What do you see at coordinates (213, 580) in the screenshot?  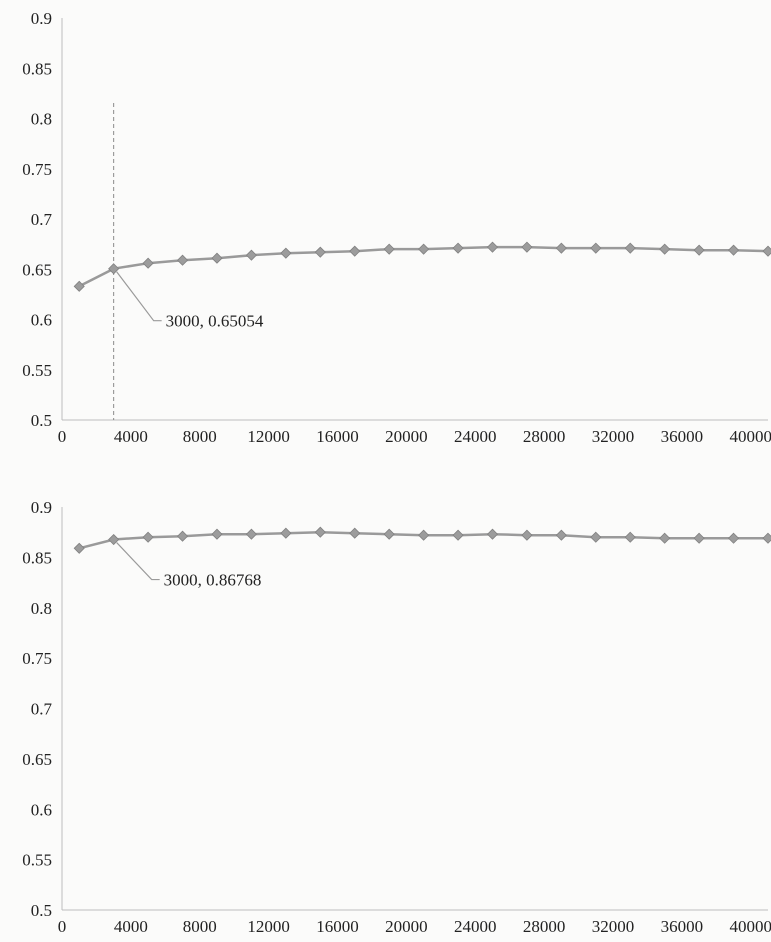 I see `data-callout-label: 3000, 0.86768` at bounding box center [213, 580].